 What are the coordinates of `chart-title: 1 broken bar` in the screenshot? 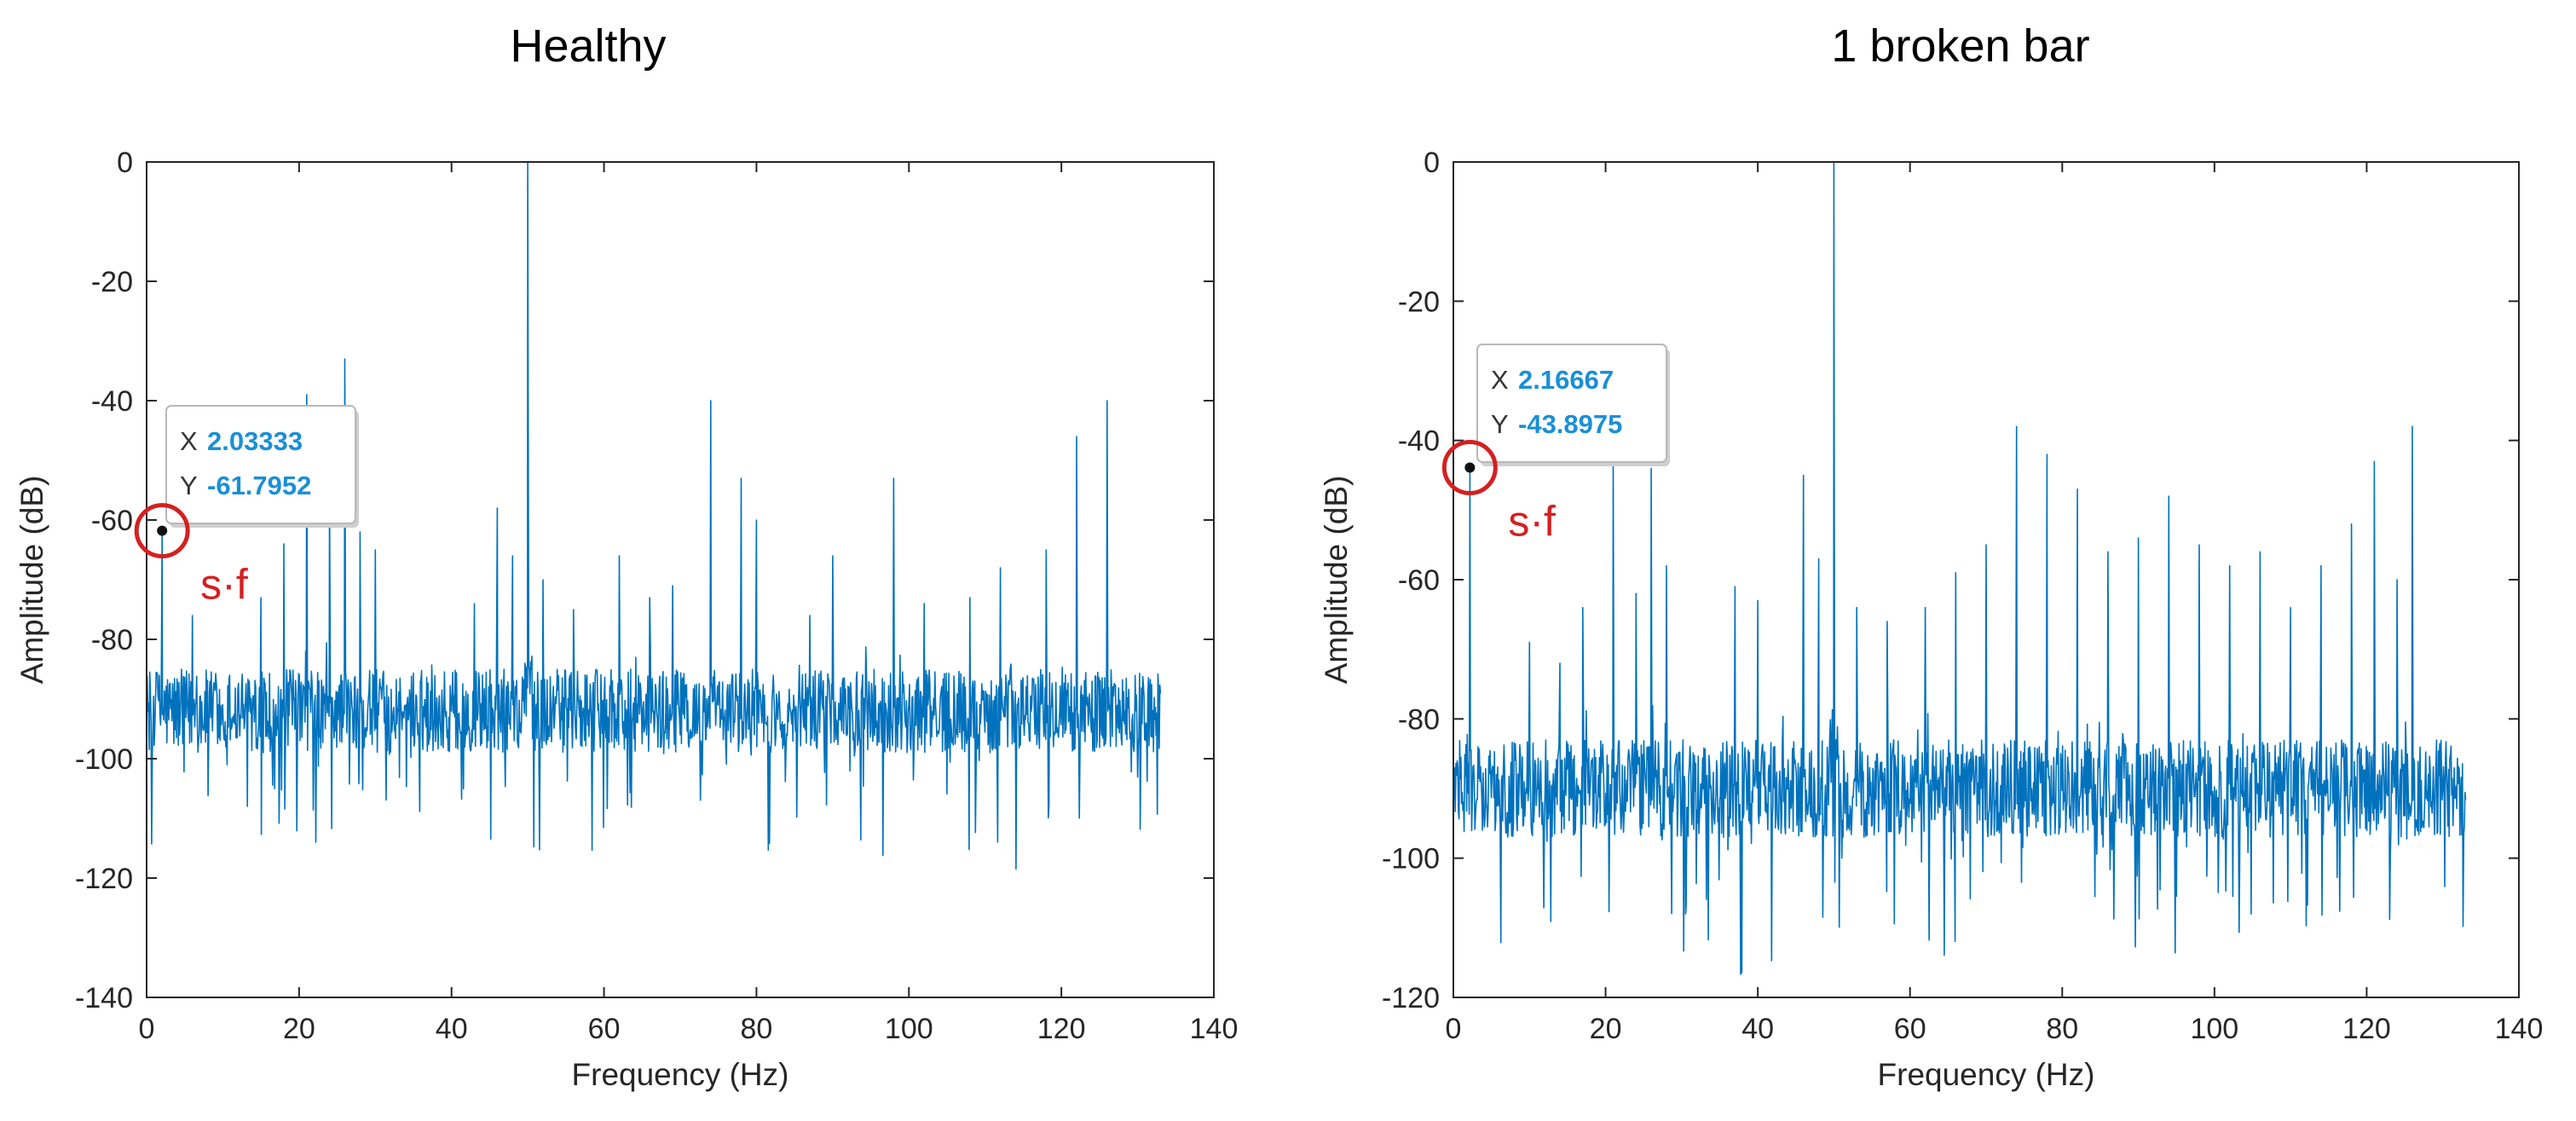 It's located at (1960, 46).